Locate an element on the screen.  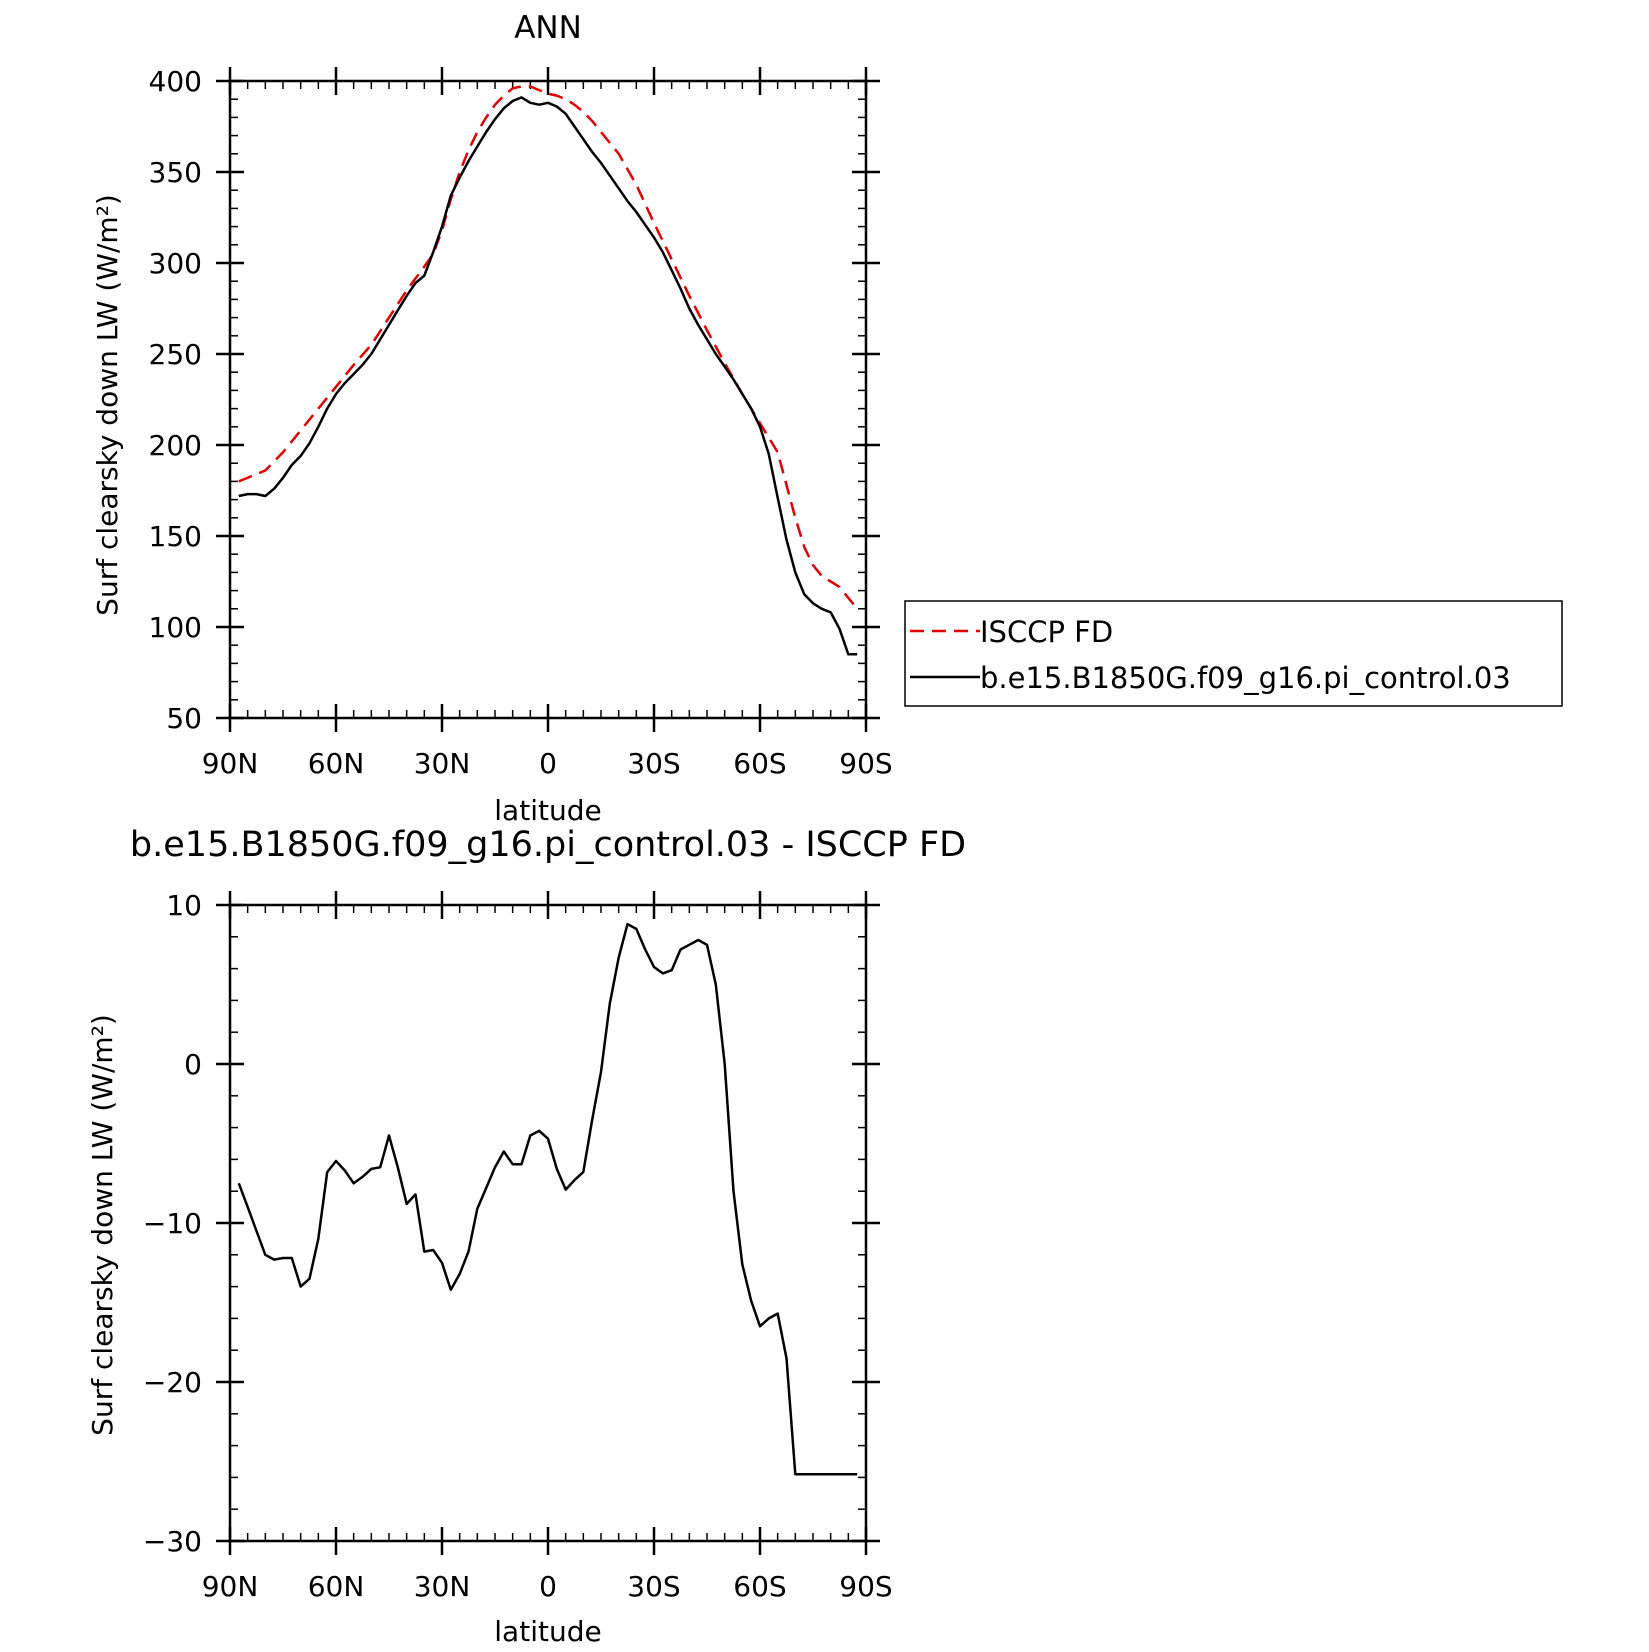
top-panel-x-axis-label: latitude is located at coordinates (547, 810).